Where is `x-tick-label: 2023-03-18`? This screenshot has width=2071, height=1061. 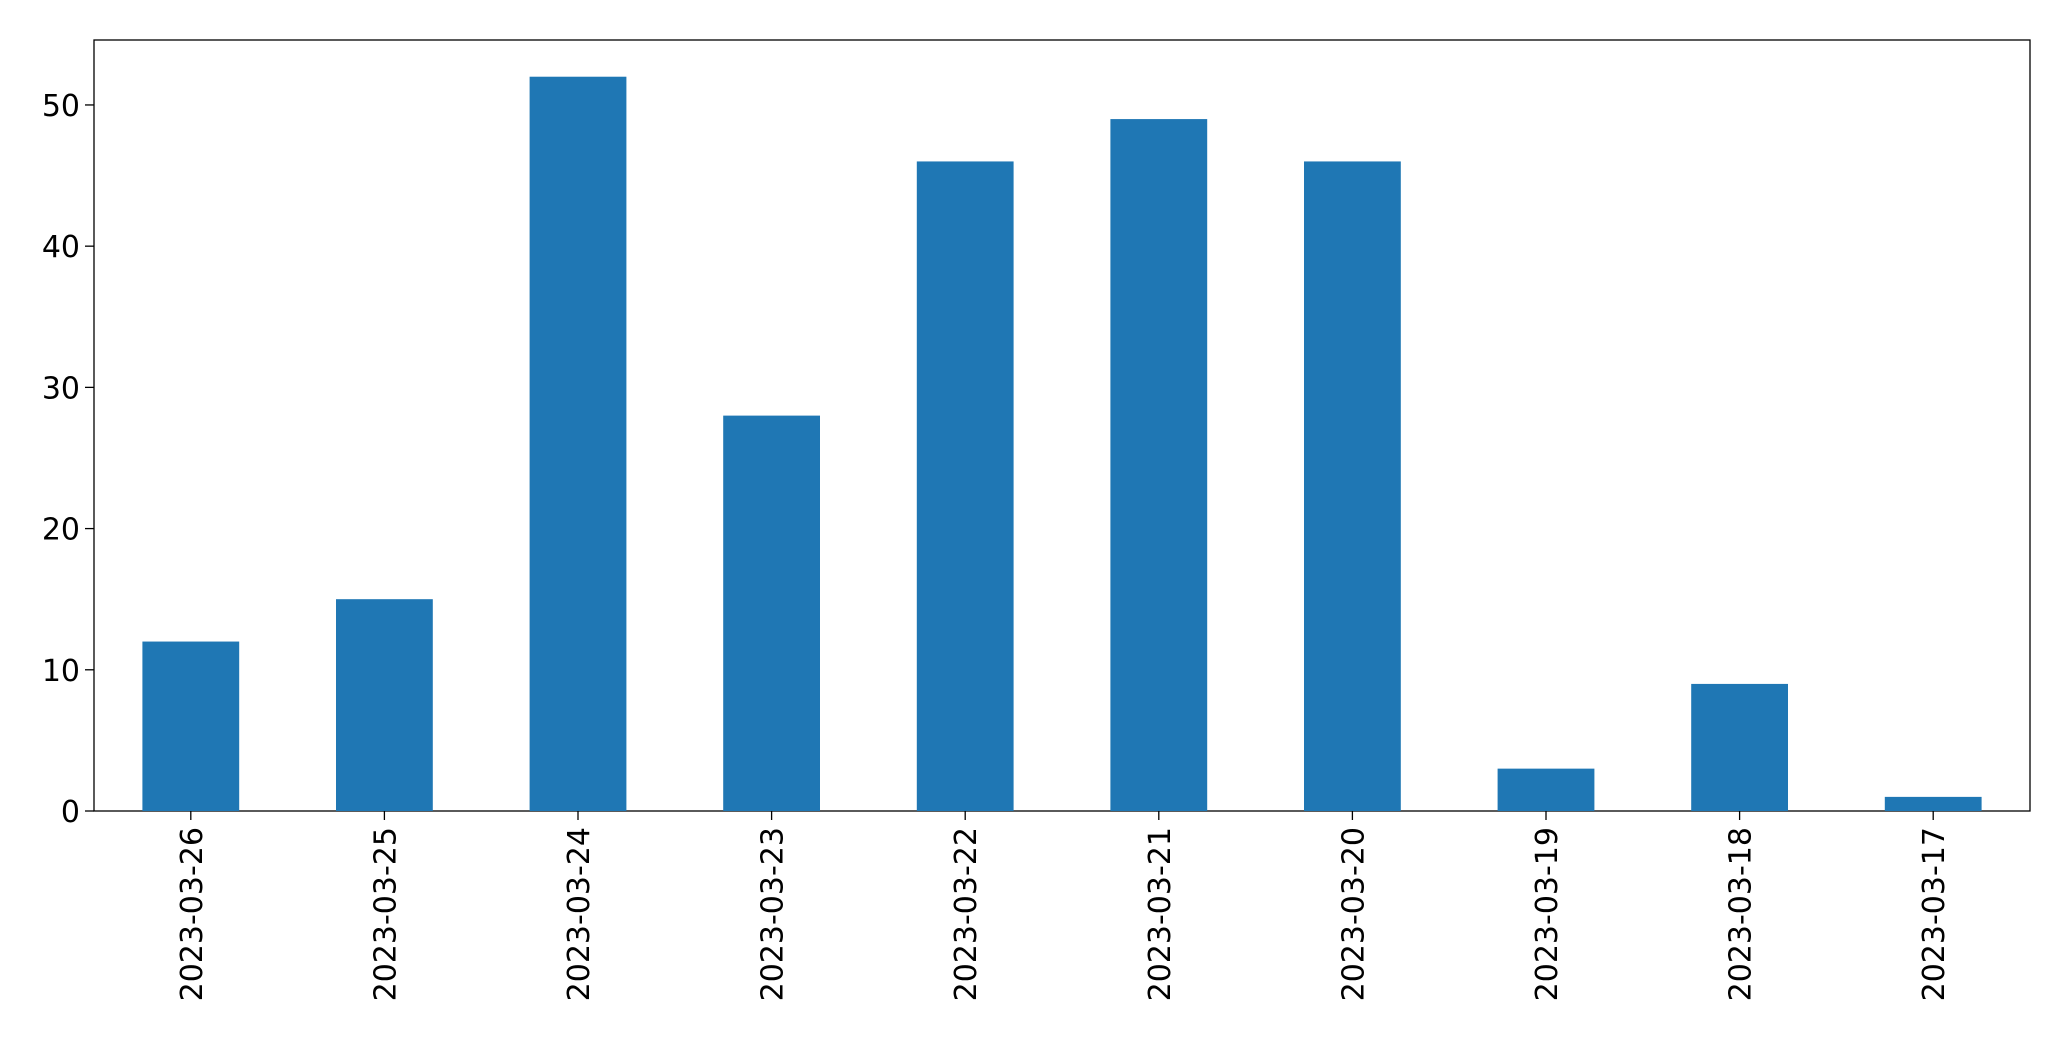
x-tick-label: 2023-03-18 is located at coordinates (1741, 914).